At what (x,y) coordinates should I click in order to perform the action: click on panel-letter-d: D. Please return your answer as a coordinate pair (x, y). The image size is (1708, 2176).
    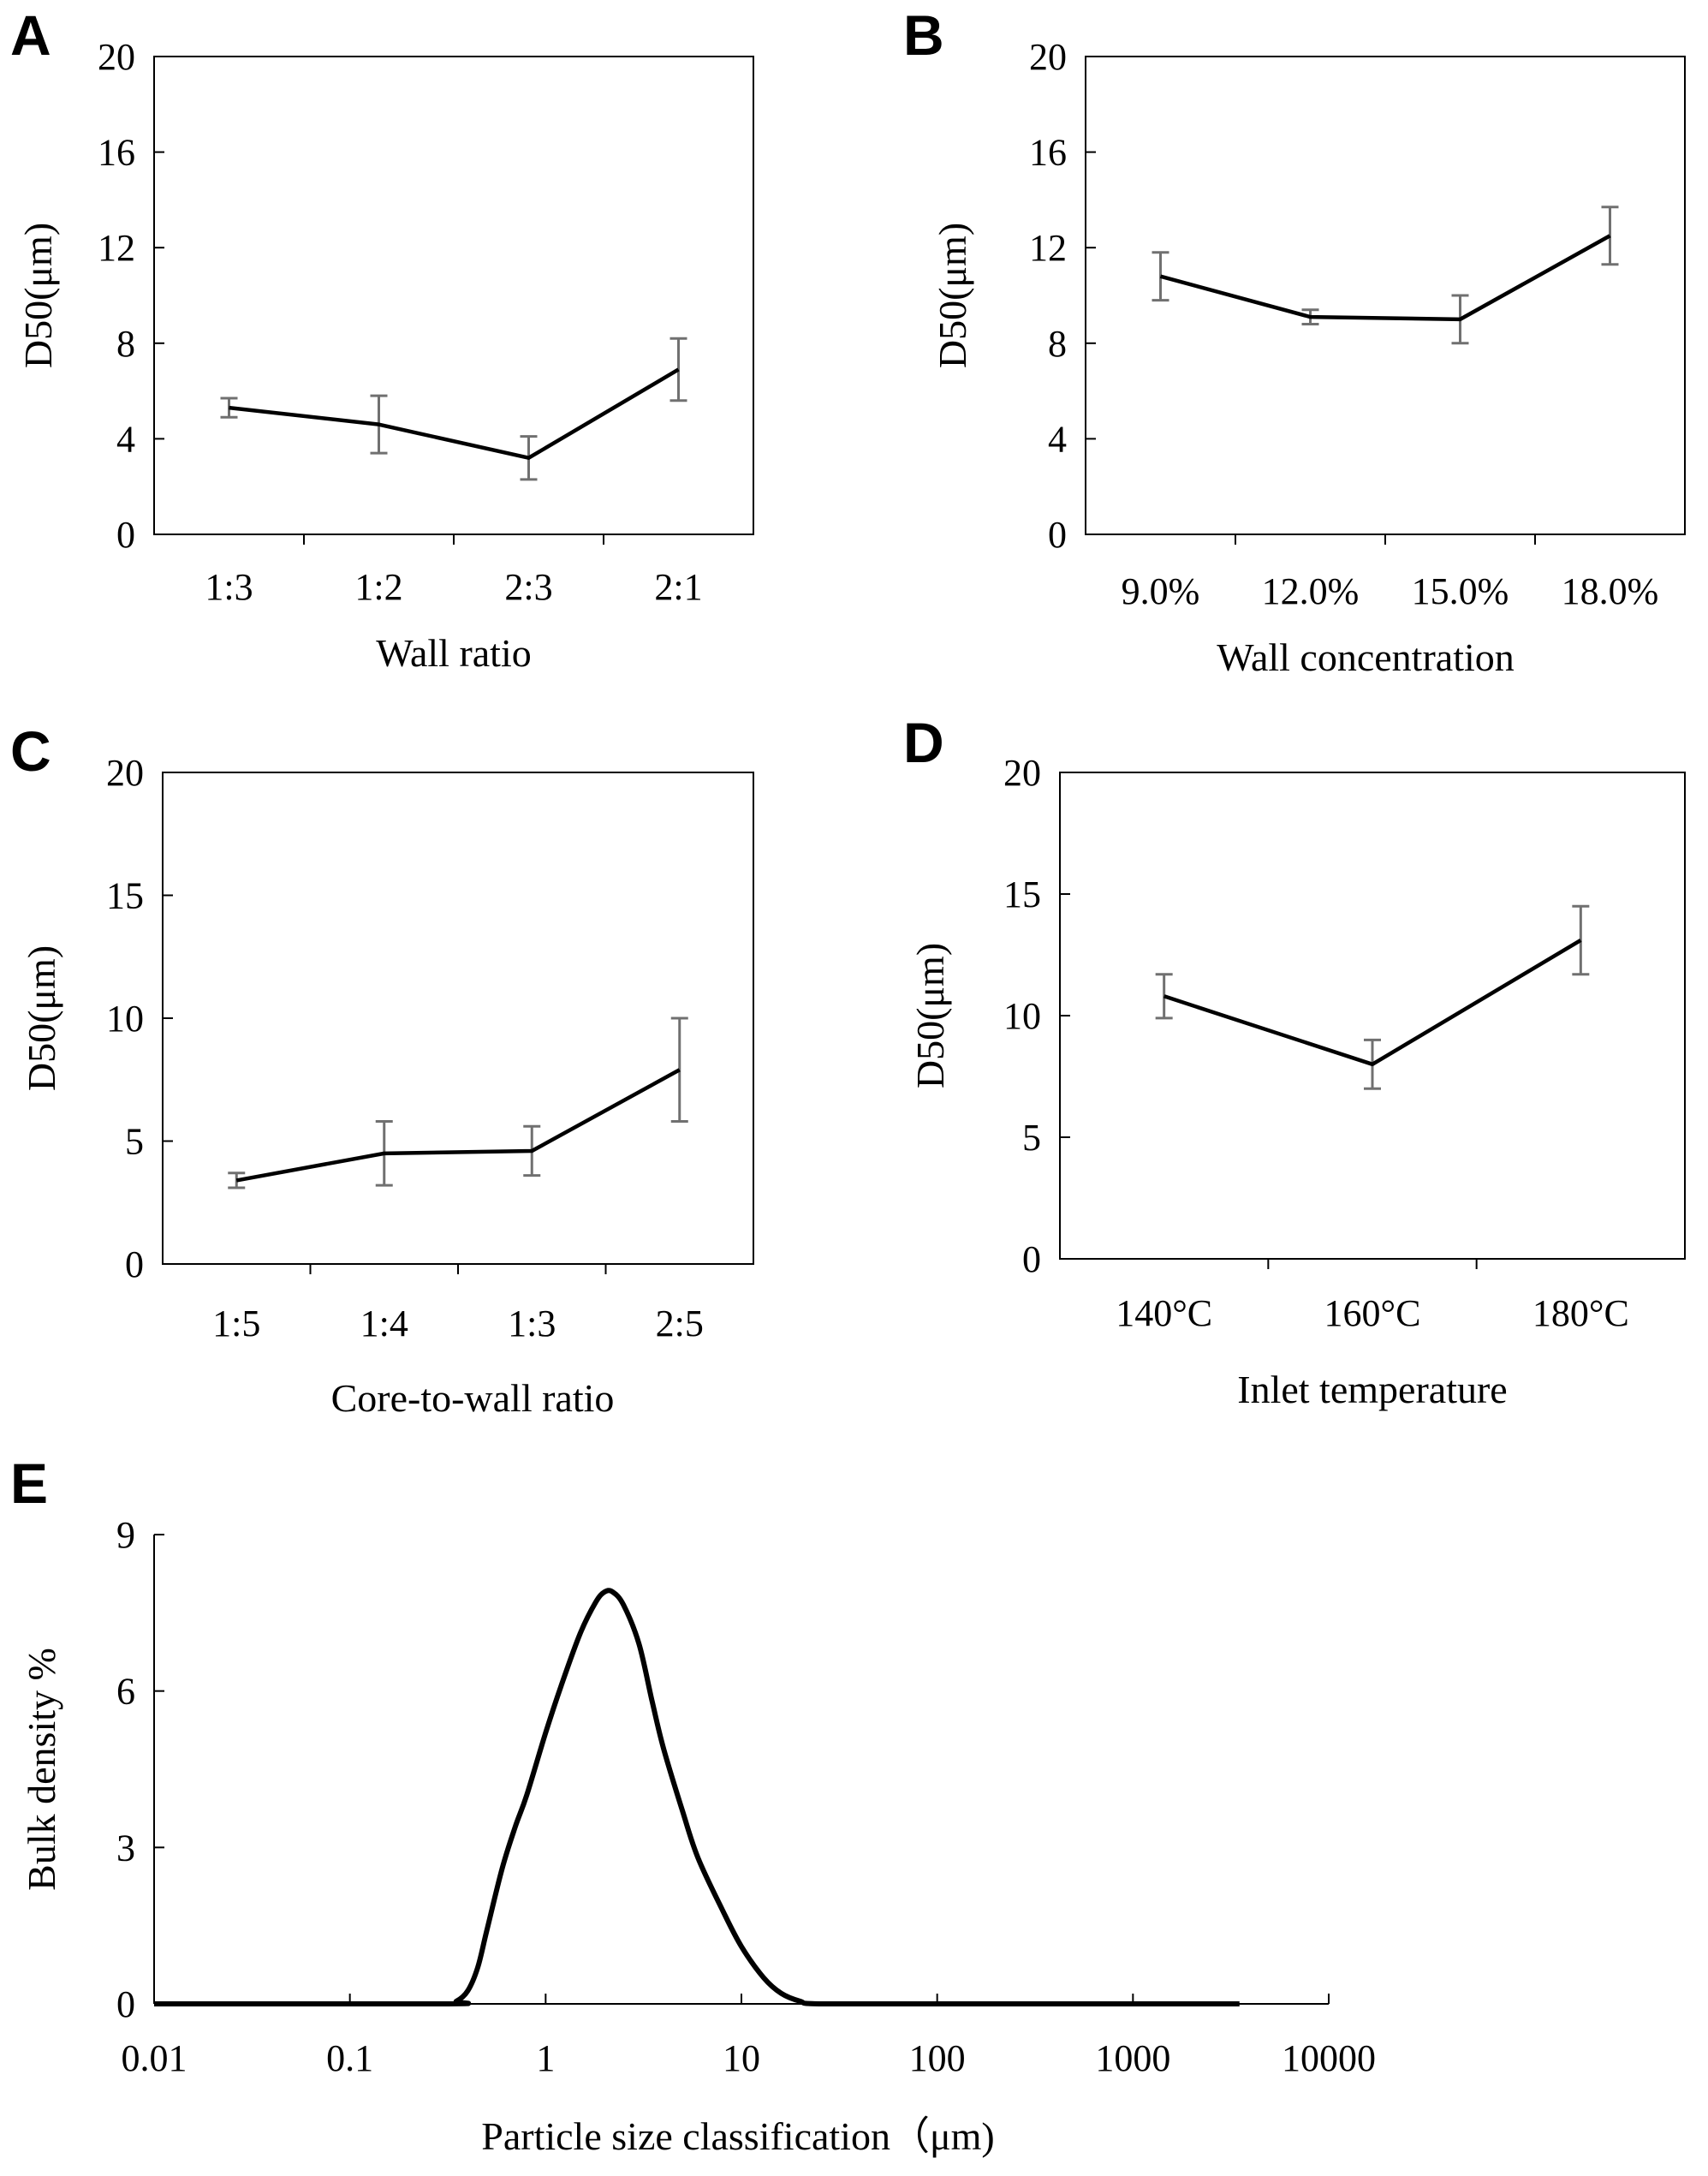
    Looking at the image, I should click on (923, 743).